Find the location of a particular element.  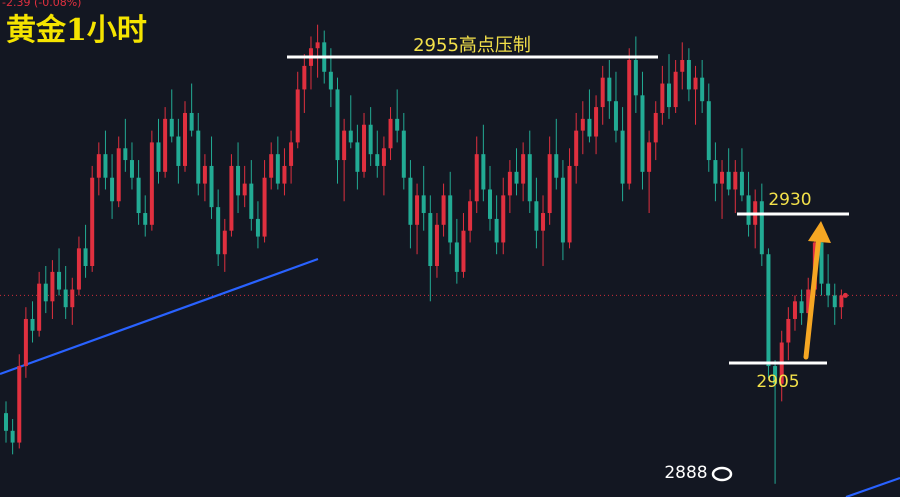

trendline-lower-right is located at coordinates (872, 486).